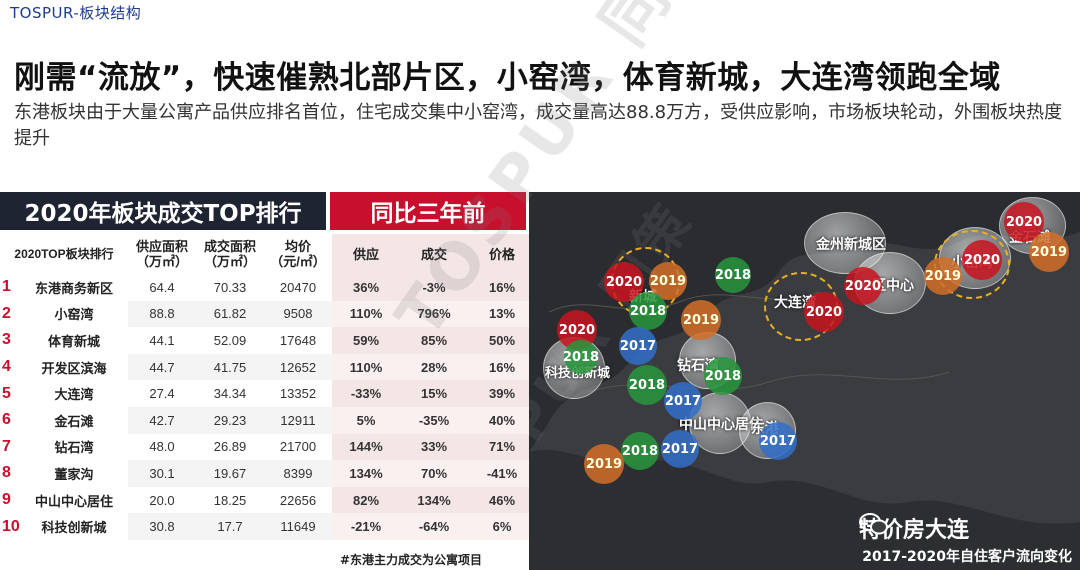  I want to click on row-avg-price: 21700, so click(298, 447).